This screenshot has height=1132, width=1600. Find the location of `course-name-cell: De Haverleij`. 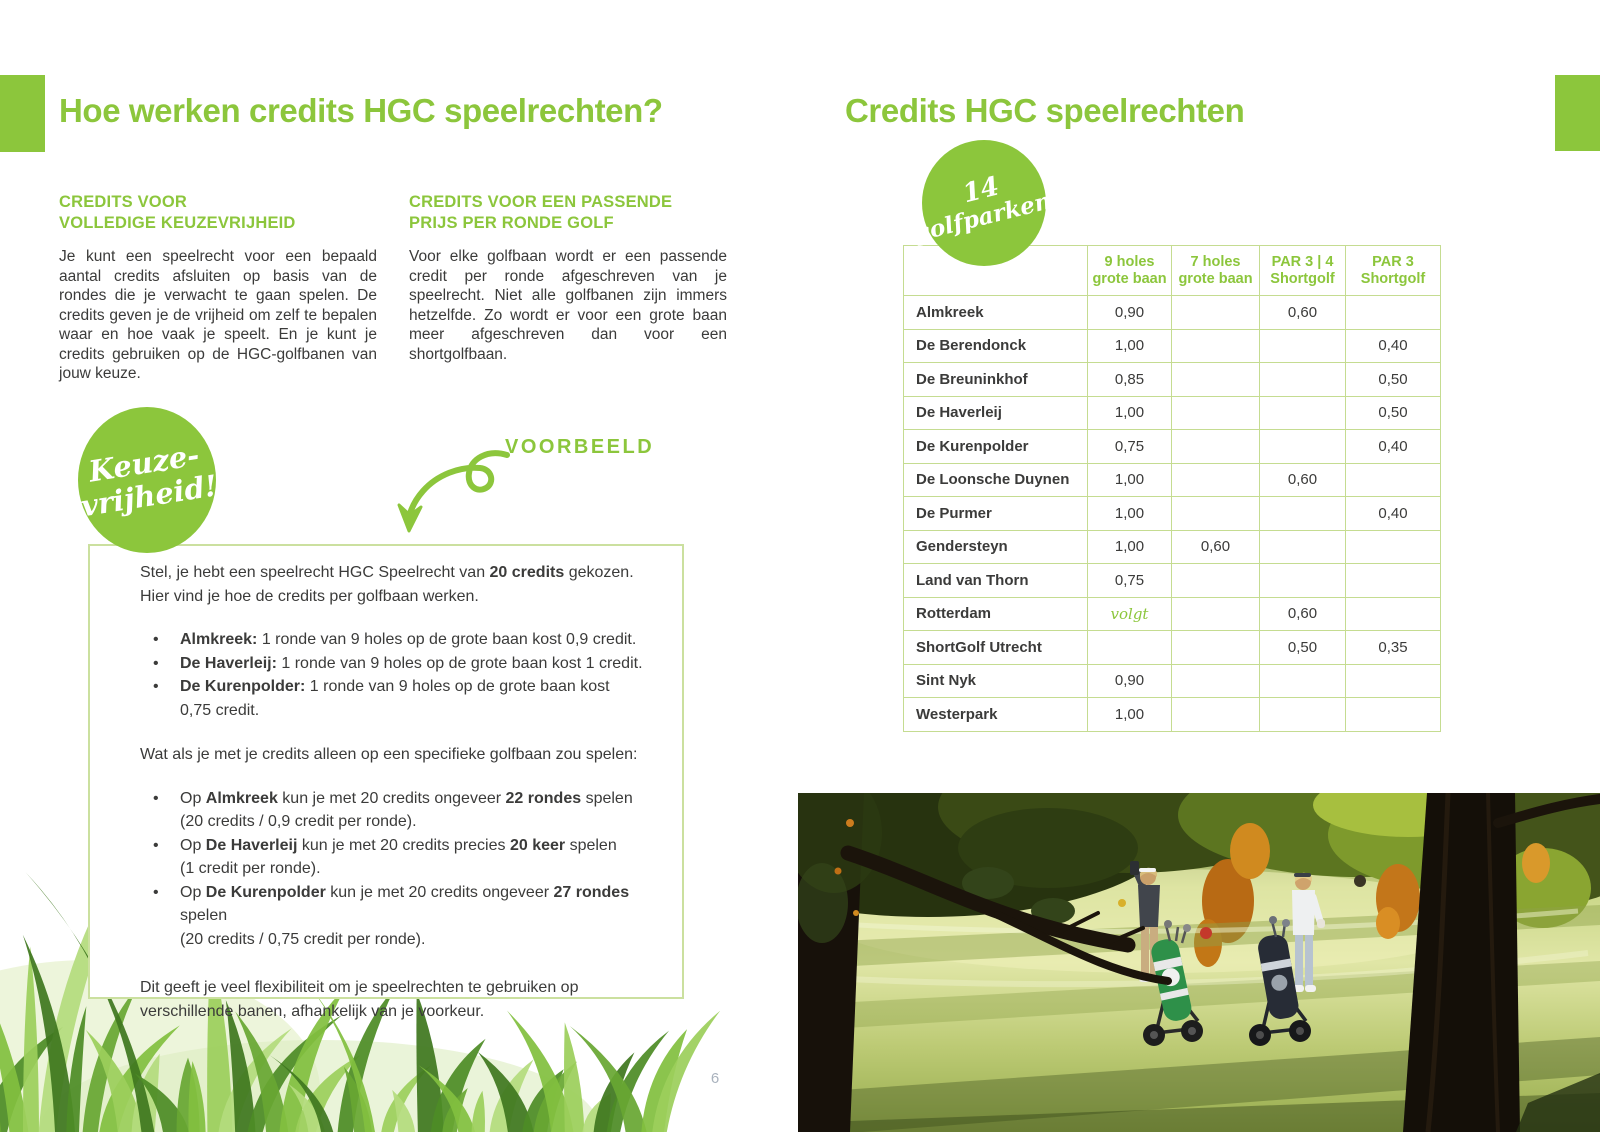

course-name-cell: De Haverleij is located at coordinates (995, 412).